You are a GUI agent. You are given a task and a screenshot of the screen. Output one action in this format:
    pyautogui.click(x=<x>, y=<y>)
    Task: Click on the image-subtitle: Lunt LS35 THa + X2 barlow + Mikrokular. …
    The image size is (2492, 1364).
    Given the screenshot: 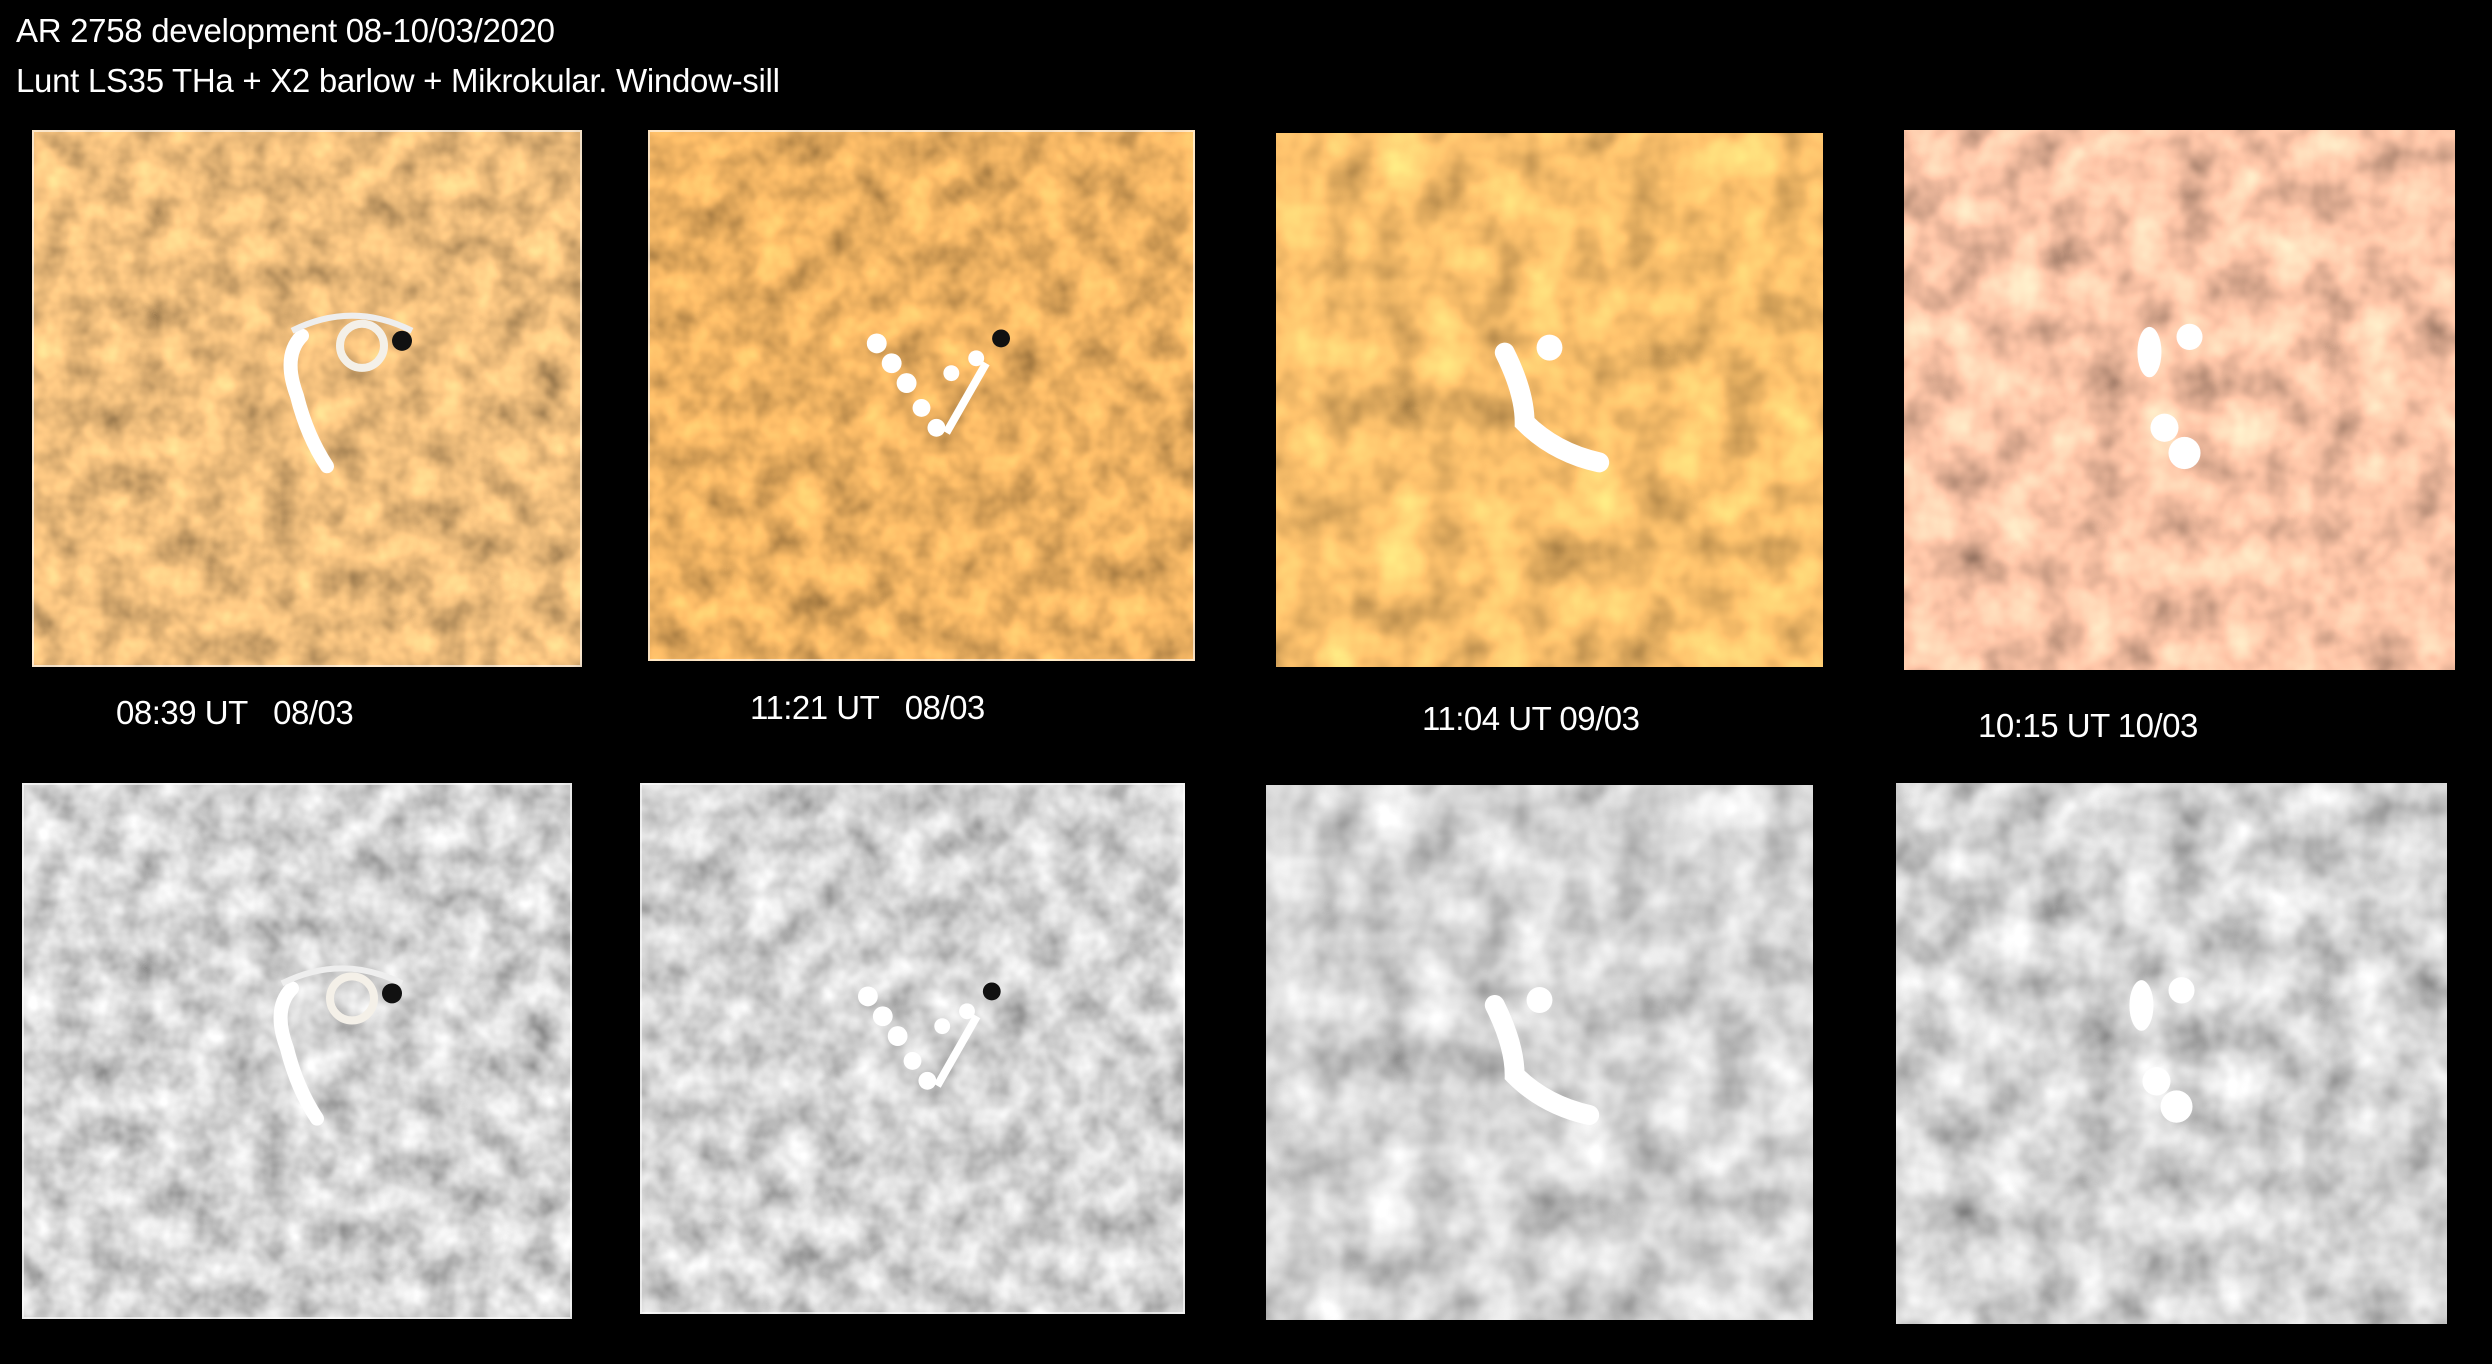 What is the action you would take?
    pyautogui.click(x=398, y=80)
    